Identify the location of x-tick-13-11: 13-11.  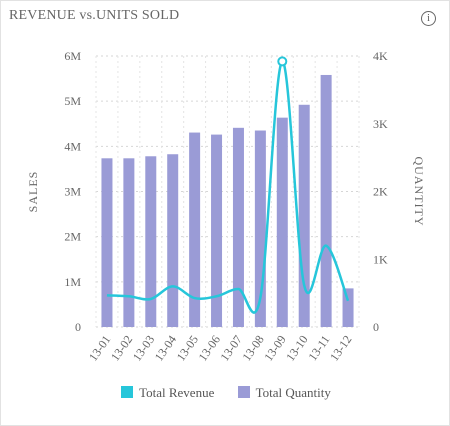
(318, 348).